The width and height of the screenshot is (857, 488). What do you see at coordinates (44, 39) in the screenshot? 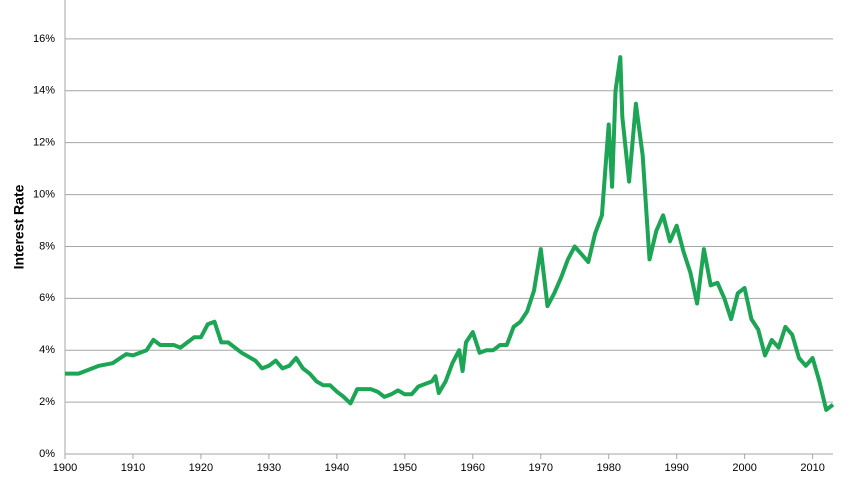
I see `y-tick-label: 16%` at bounding box center [44, 39].